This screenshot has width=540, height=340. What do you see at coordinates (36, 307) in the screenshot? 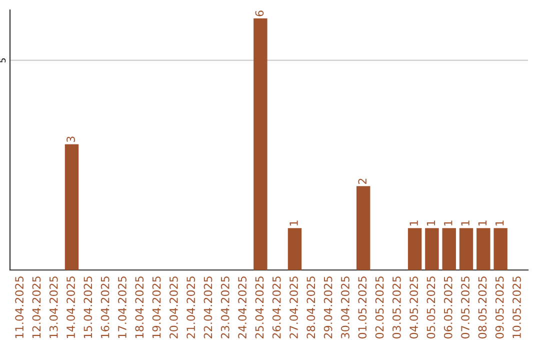
I see `x-tick-label: 12.04.2025` at bounding box center [36, 307].